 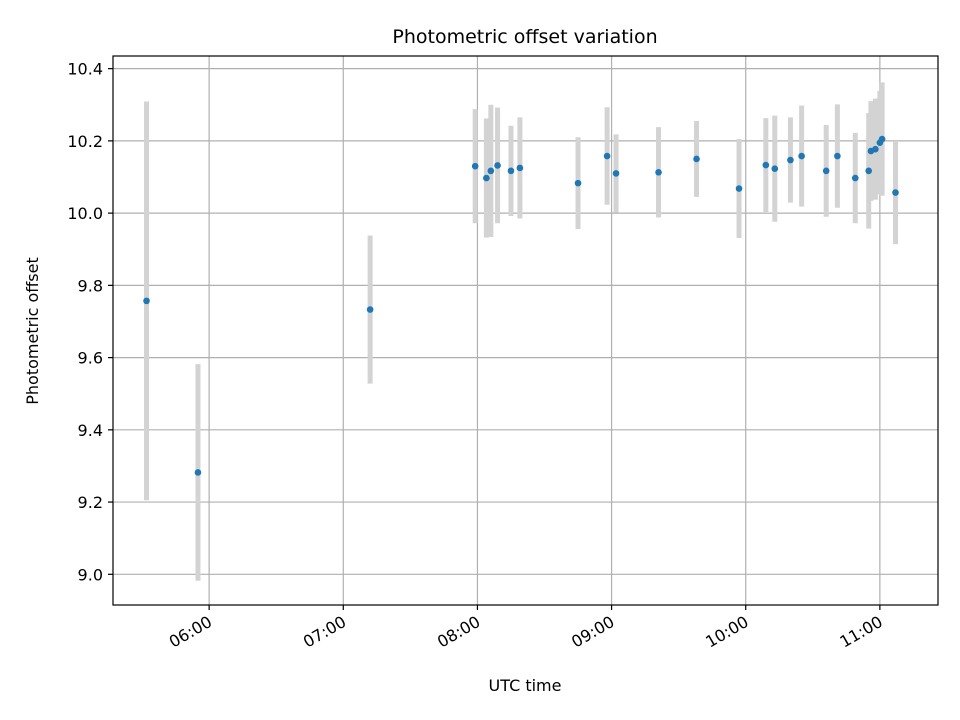 I want to click on y-tick-label: 9.2, so click(x=90, y=502).